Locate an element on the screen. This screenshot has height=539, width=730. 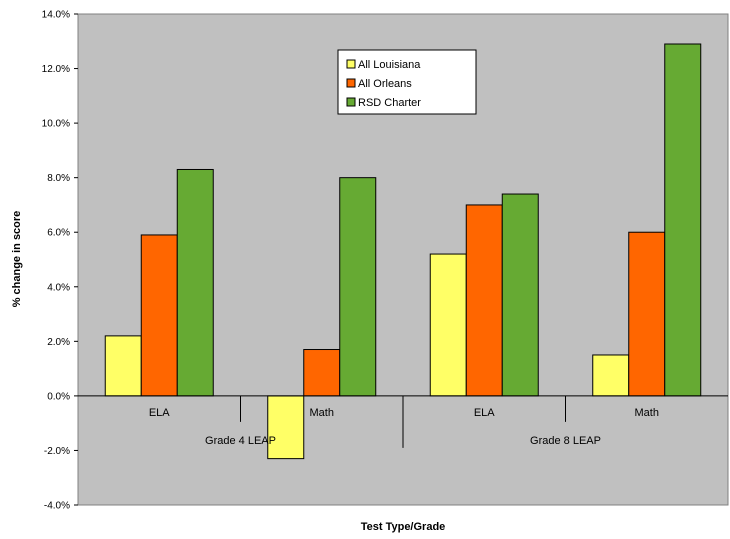
legend-label: RSD Charter is located at coordinates (389, 103).